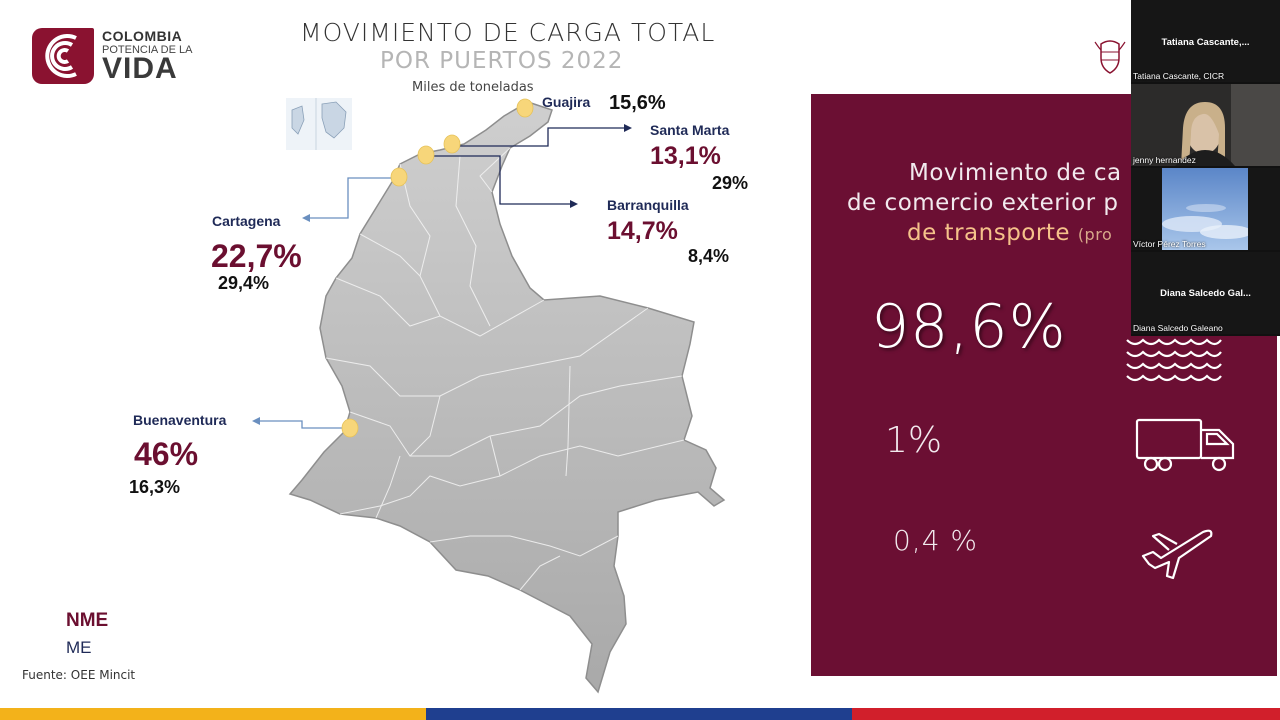  Describe the element at coordinates (63, 56) in the screenshot. I see `brand-mark-icon` at that location.